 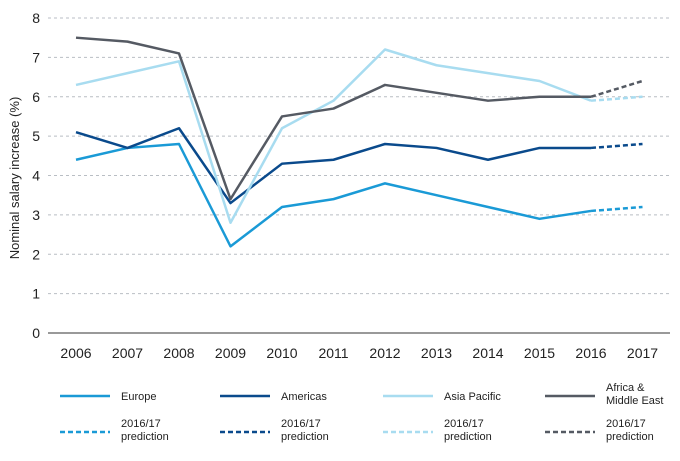 What do you see at coordinates (36, 136) in the screenshot?
I see `y-tick-label: 5` at bounding box center [36, 136].